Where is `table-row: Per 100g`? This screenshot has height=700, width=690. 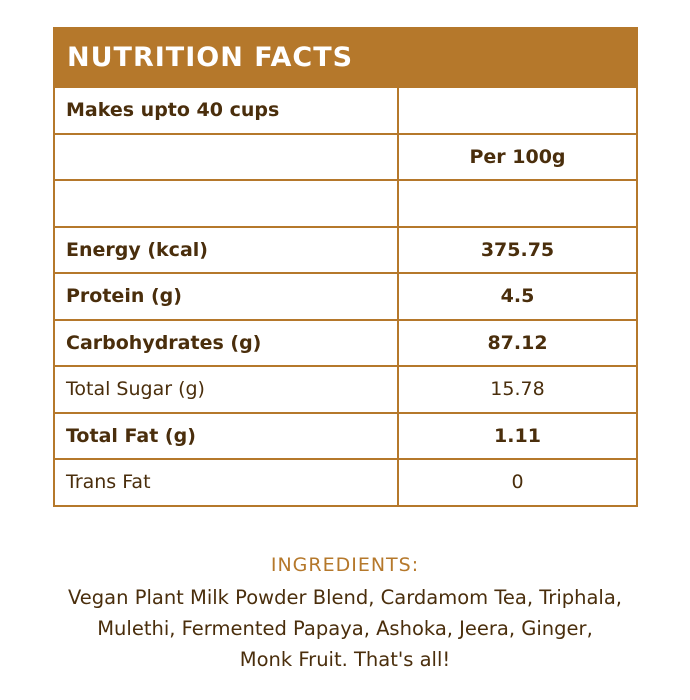 table-row: Per 100g is located at coordinates (345, 155).